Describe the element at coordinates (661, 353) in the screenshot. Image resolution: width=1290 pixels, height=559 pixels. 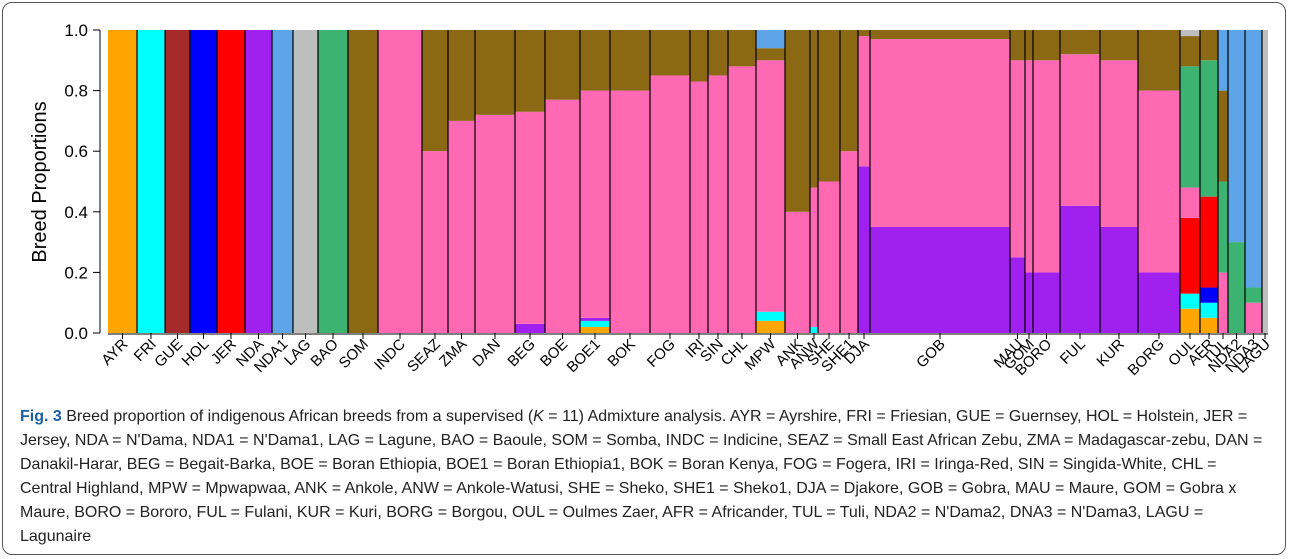
I see `x-tick-label: FOG` at that location.